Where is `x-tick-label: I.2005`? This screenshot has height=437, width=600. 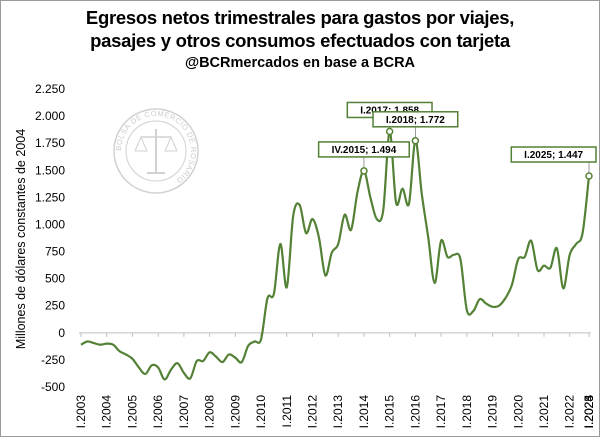
x-tick-label: I.2005 is located at coordinates (132, 412).